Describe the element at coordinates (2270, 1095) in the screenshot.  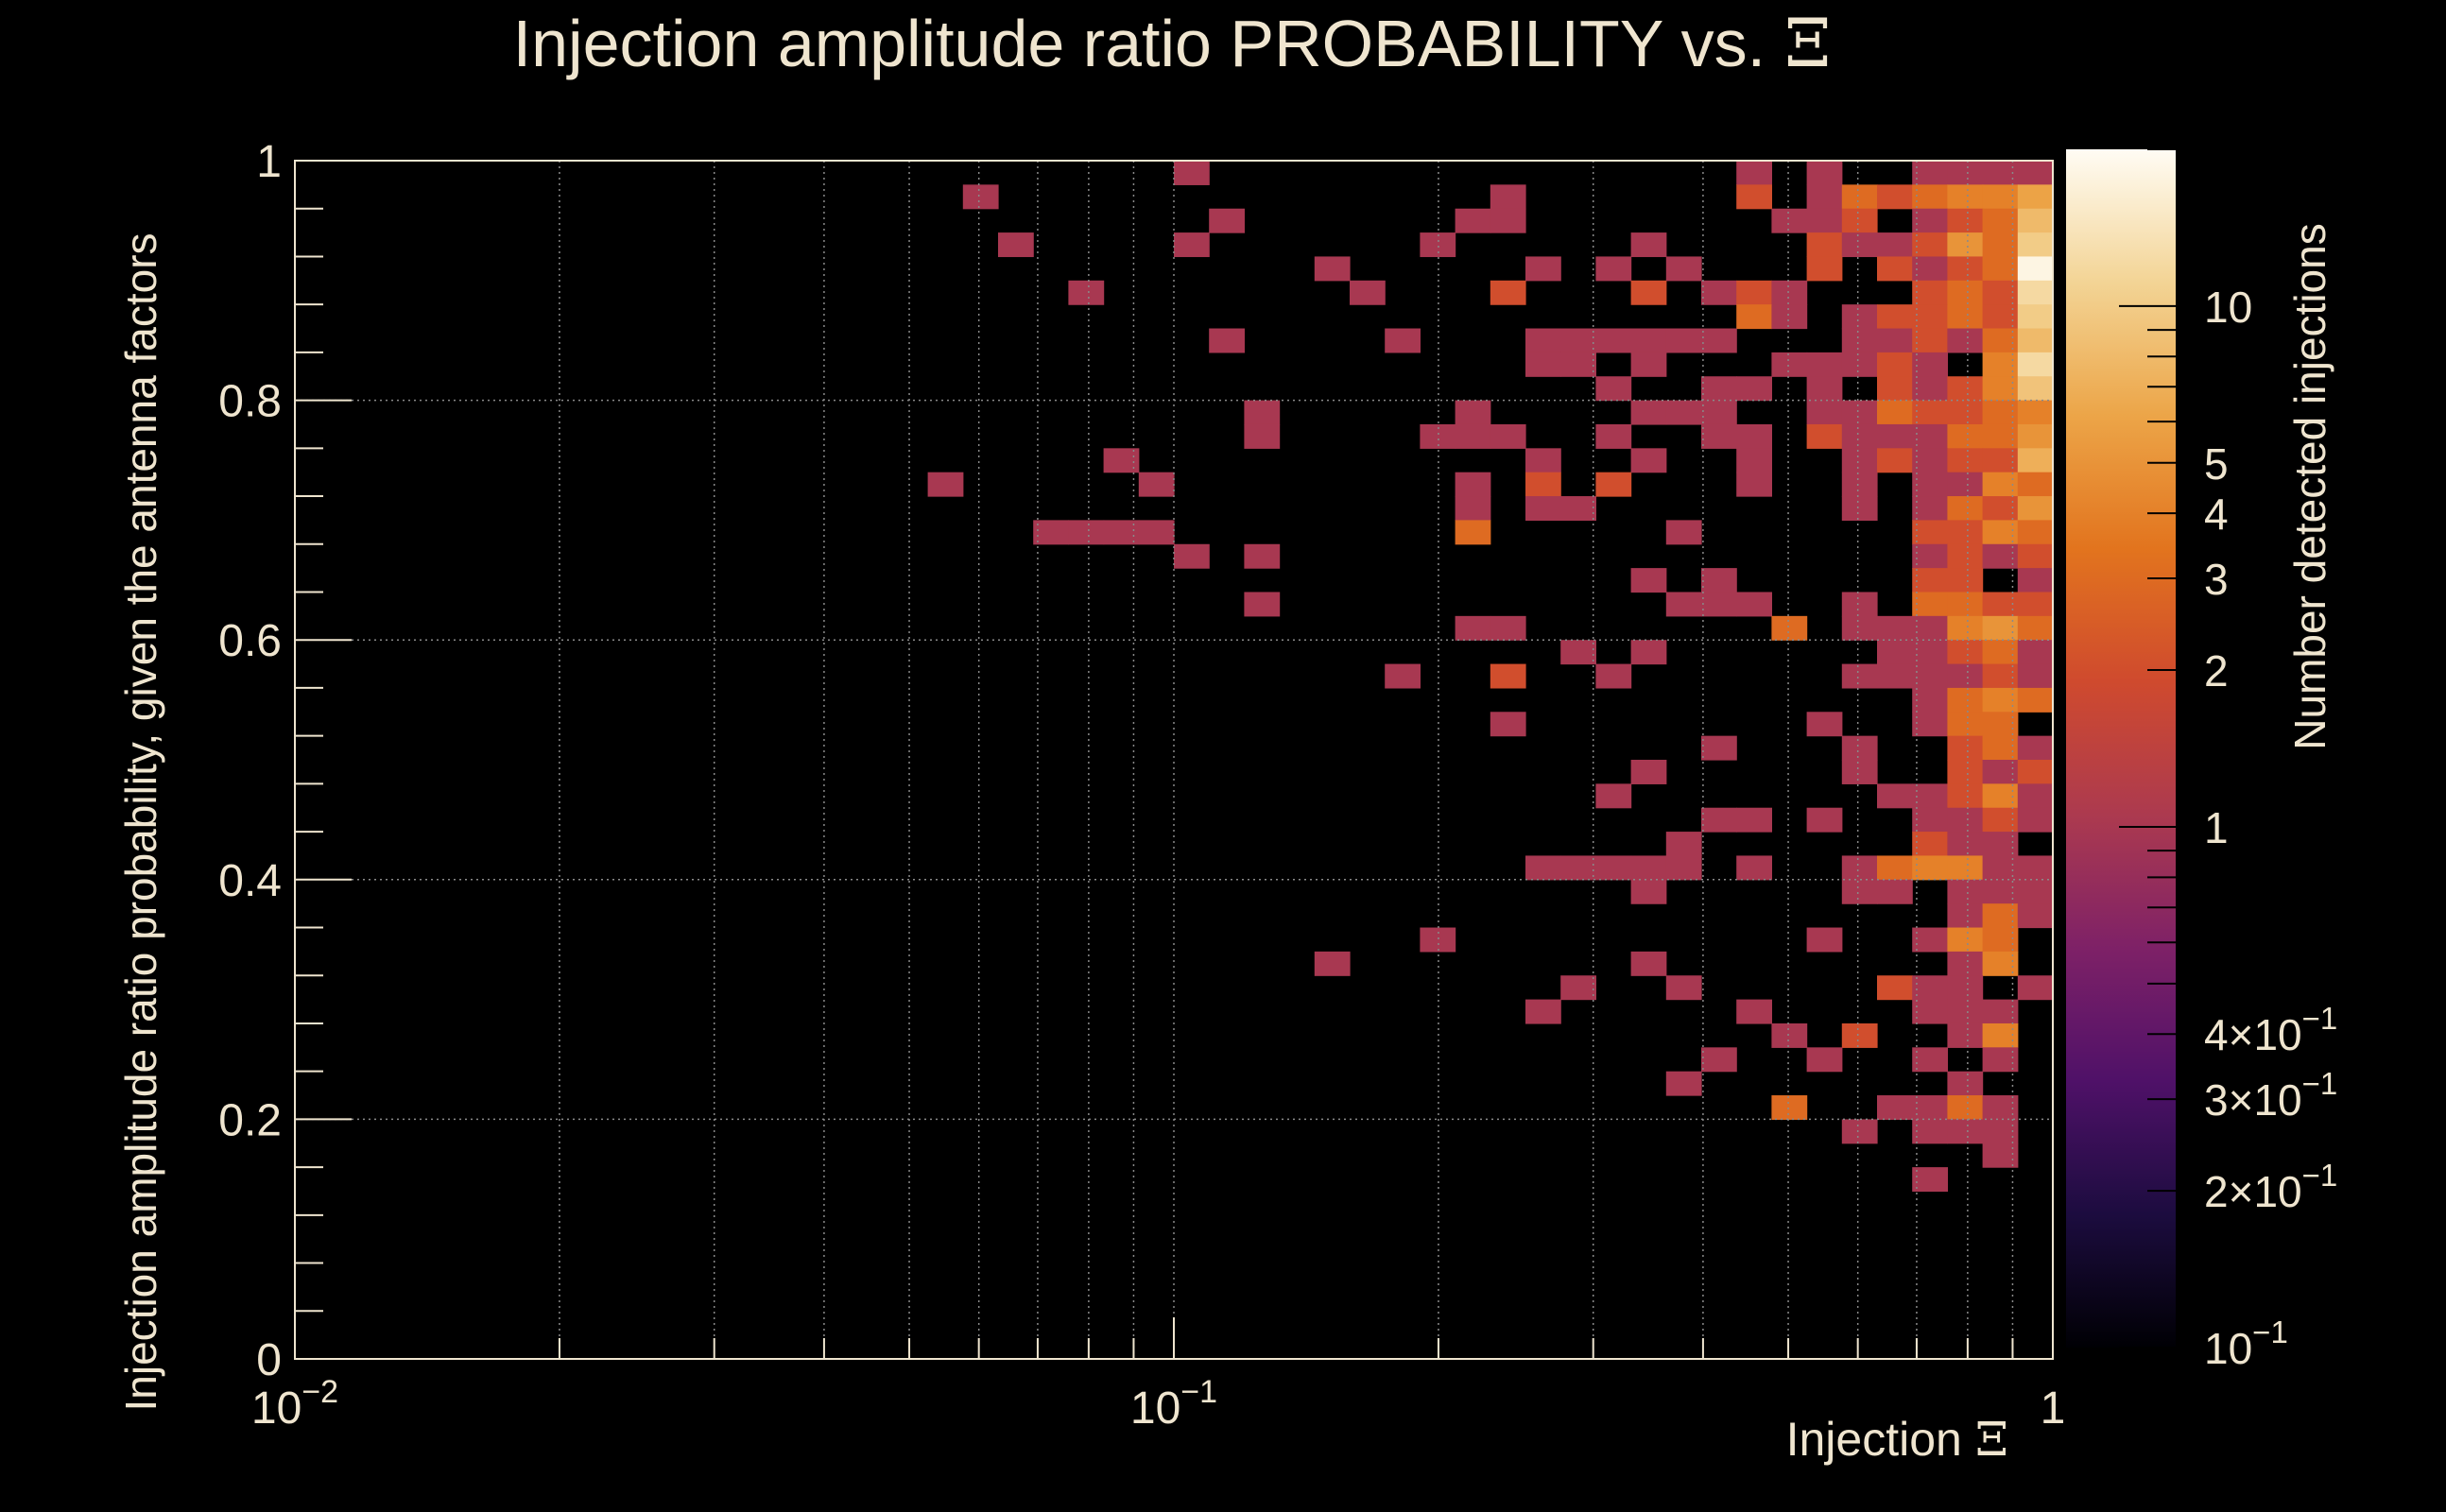
I see `colorbar-tick-label: 3×10⁻¹` at that location.